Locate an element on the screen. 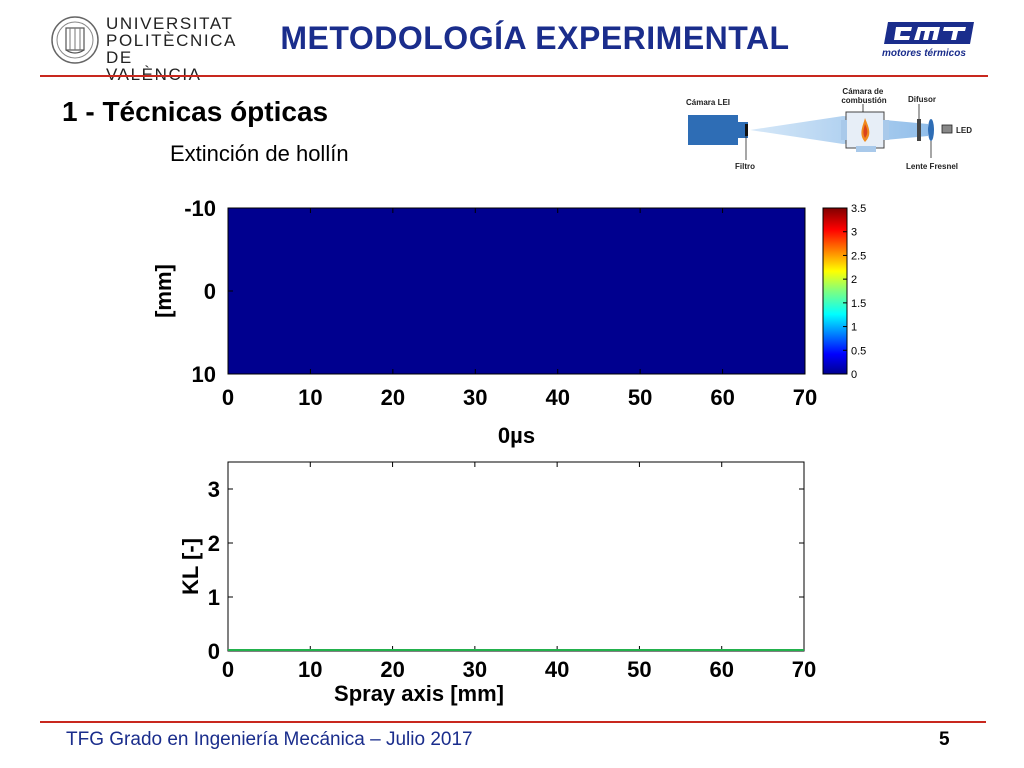 The image size is (1024, 768). heatmap-ylabel: [mm] is located at coordinates (163, 291).